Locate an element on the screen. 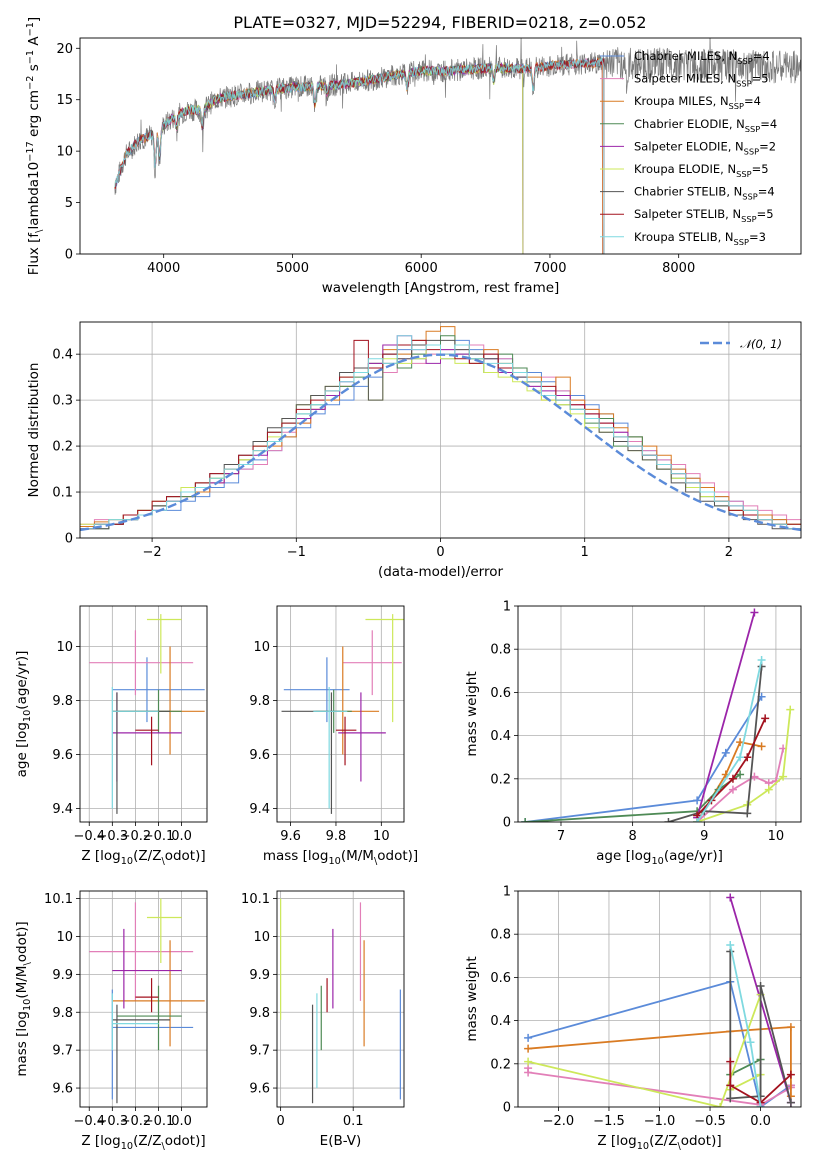 The width and height of the screenshot is (819, 1170). x-tick-label: 8000 is located at coordinates (678, 268).